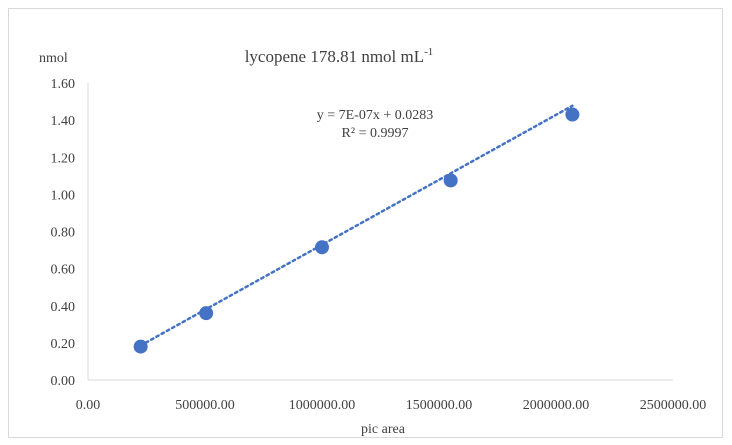 The height and width of the screenshot is (445, 732). I want to click on trendline-equation: y = 7E-07x + 0.0283, so click(375, 115).